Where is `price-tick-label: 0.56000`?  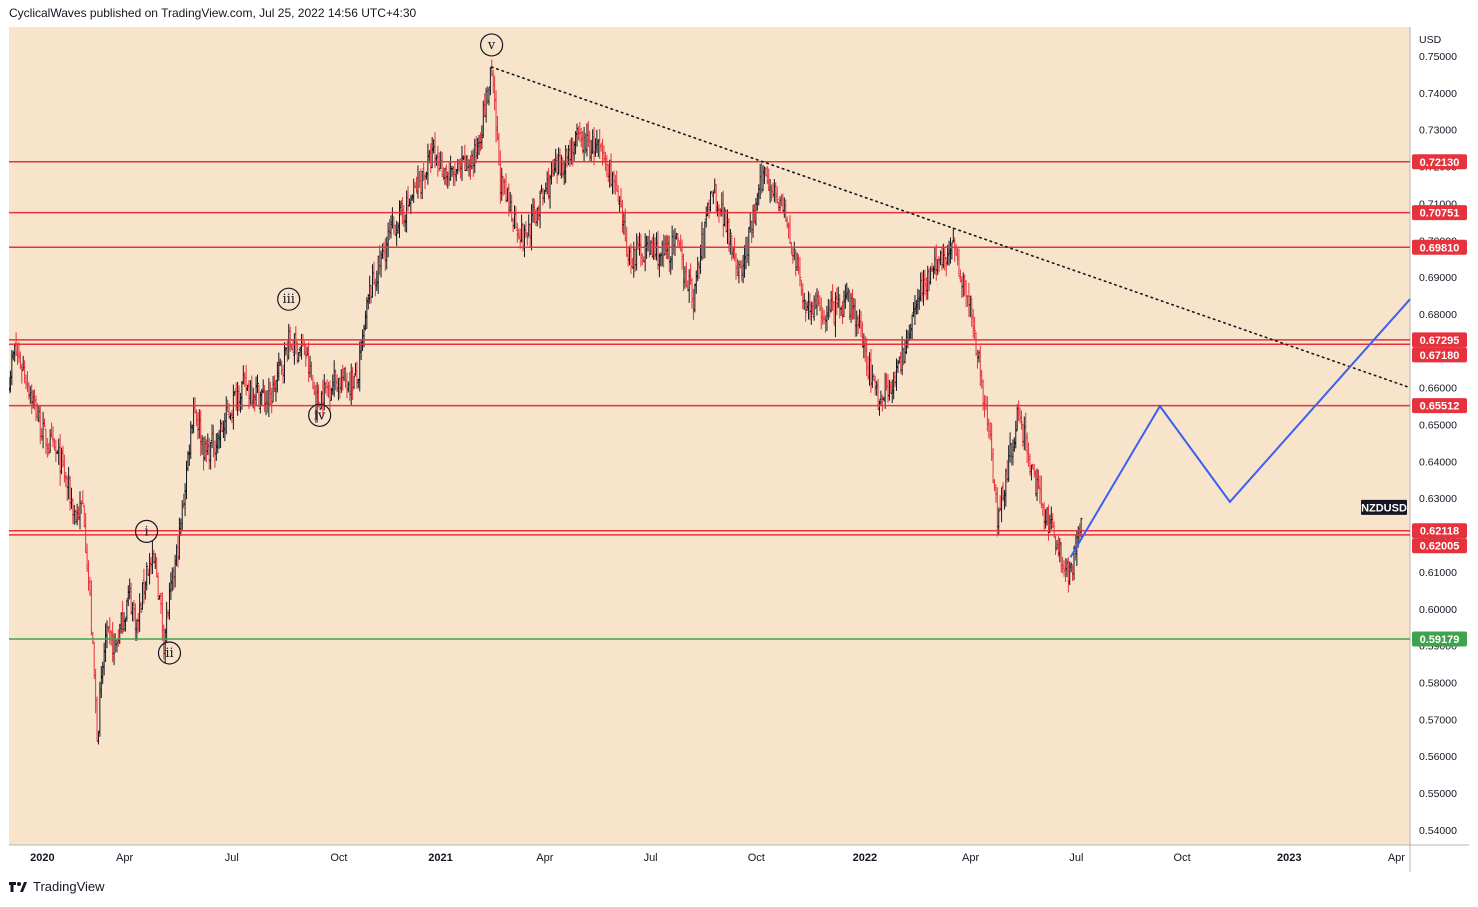
price-tick-label: 0.56000 is located at coordinates (1438, 757).